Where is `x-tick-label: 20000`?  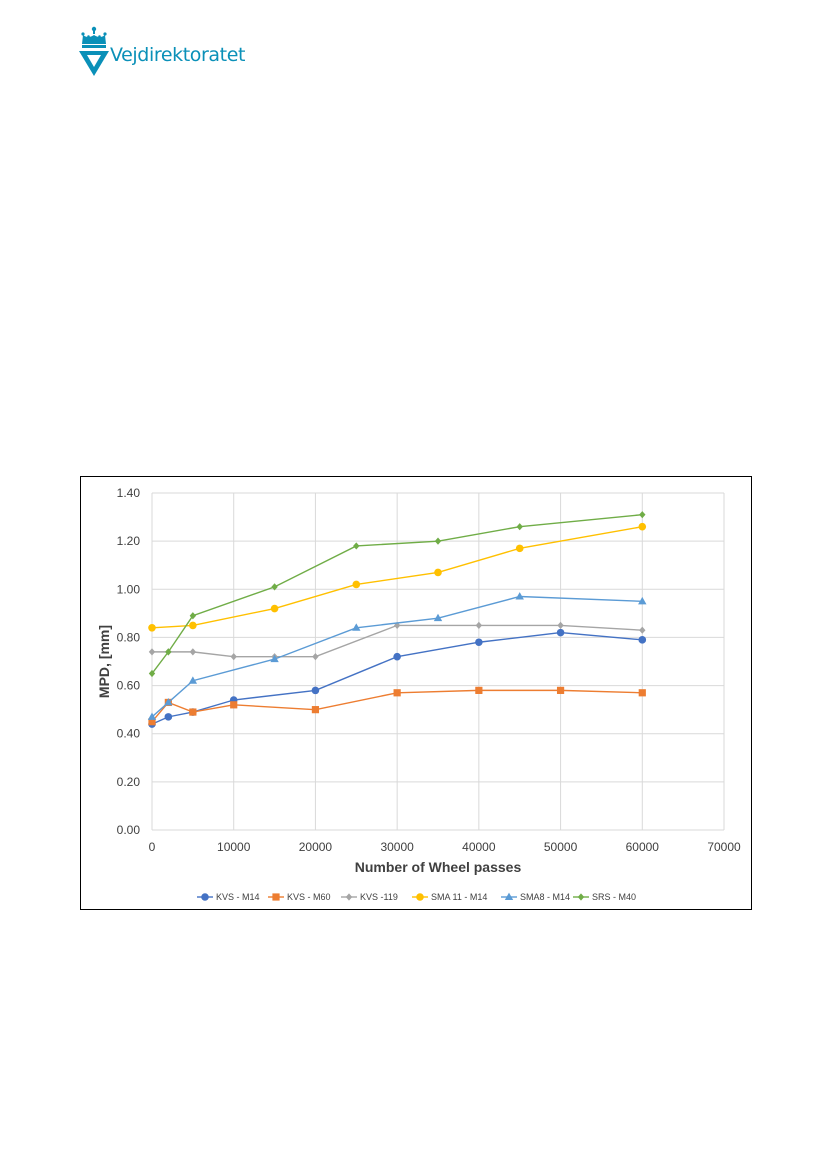 x-tick-label: 20000 is located at coordinates (316, 847).